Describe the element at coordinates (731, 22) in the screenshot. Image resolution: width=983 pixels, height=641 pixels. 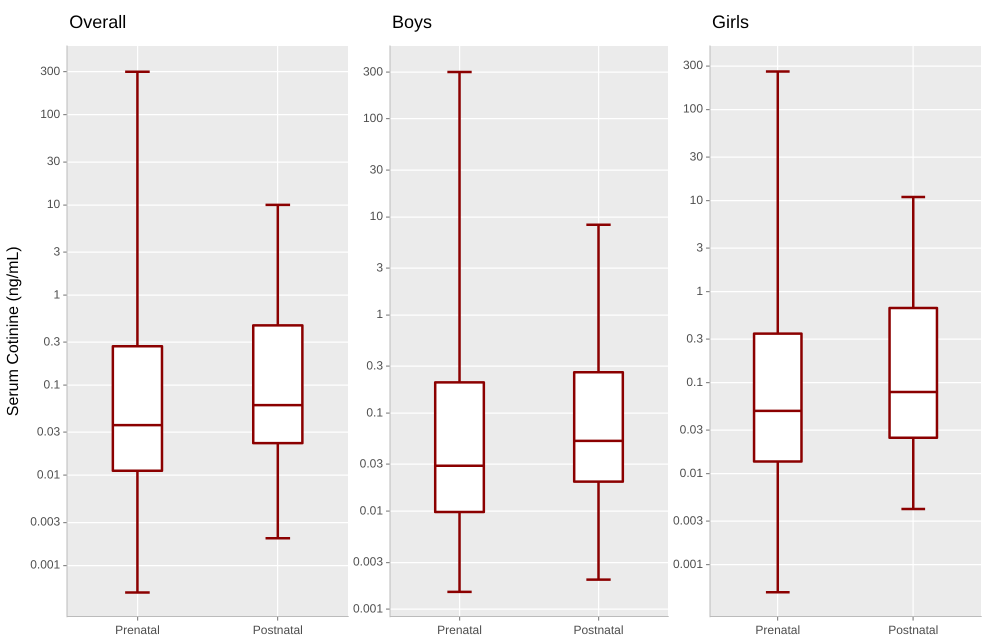
I see `chart-title: Girls` at that location.